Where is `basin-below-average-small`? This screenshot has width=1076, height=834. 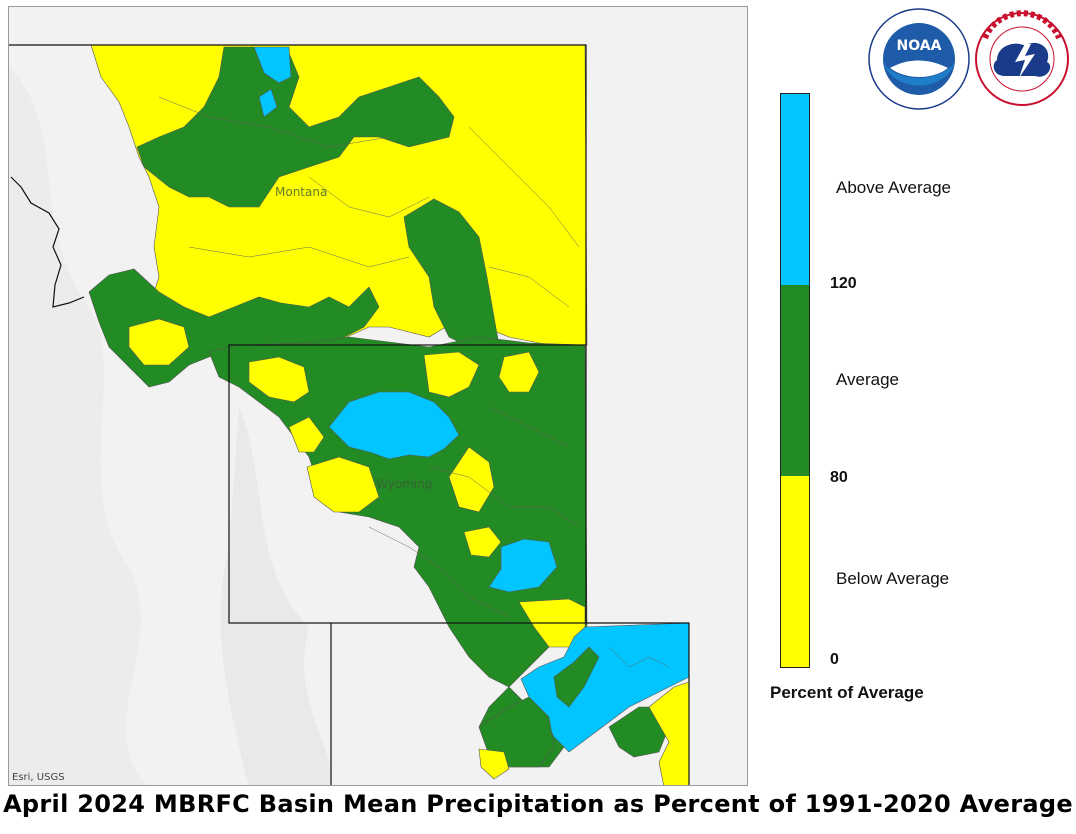 basin-below-average-small is located at coordinates (306, 434).